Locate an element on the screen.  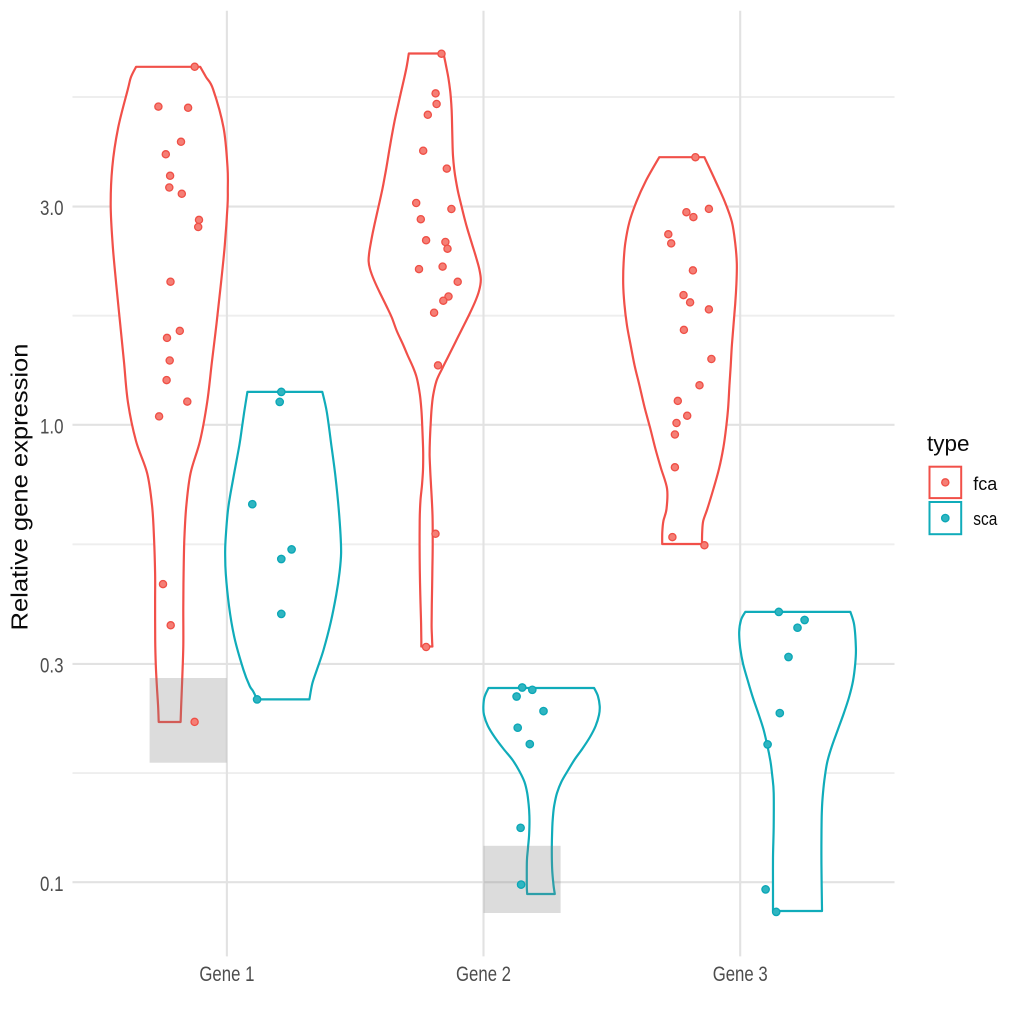
svg-text: fca is located at coordinates (985, 484).